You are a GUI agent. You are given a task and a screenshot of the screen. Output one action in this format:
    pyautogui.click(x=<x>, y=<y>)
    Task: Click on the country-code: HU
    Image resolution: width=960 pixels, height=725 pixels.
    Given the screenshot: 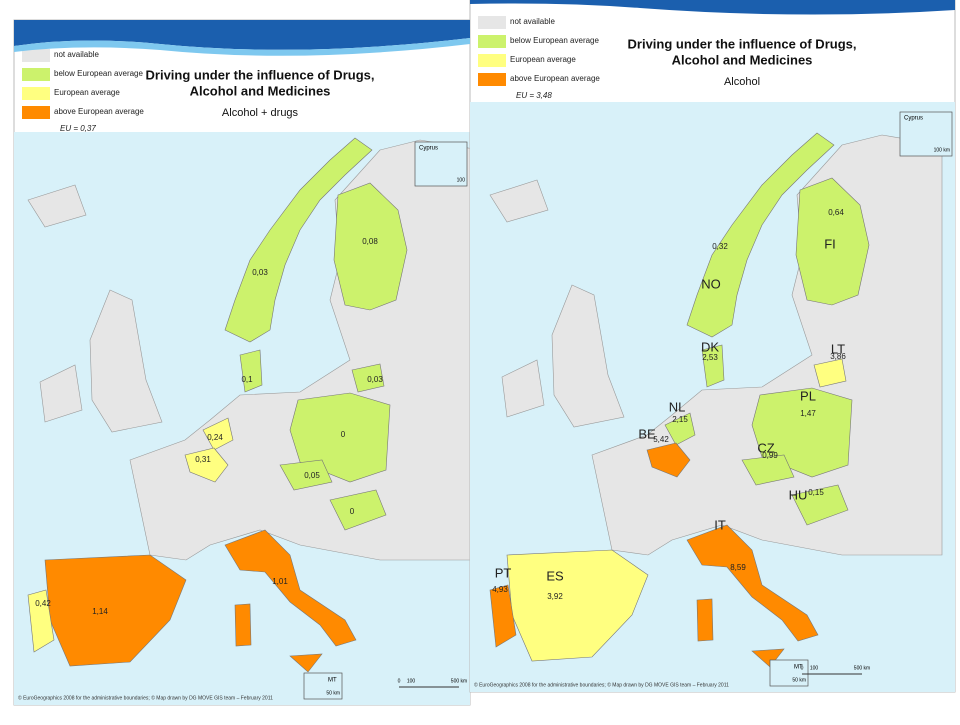 What is the action you would take?
    pyautogui.click(x=798, y=494)
    